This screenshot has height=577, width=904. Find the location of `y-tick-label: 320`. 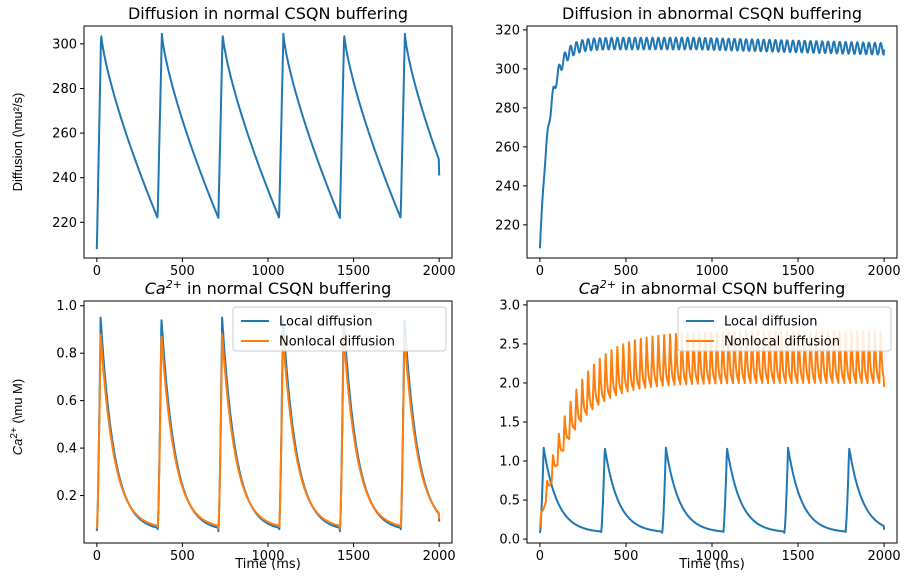

y-tick-label: 320 is located at coordinates (507, 30).